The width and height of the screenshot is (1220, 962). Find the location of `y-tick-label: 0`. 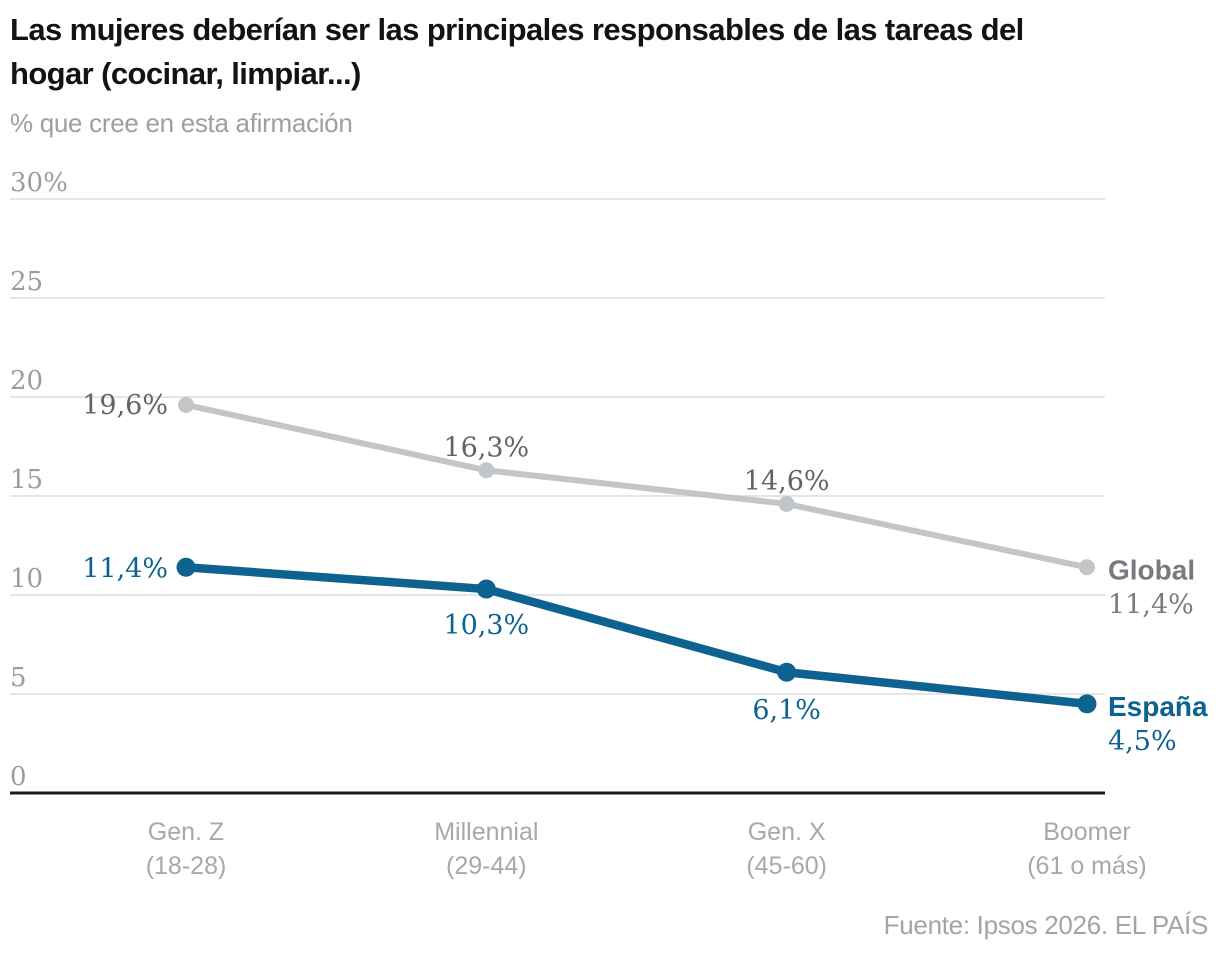

y-tick-label: 0 is located at coordinates (18, 777).